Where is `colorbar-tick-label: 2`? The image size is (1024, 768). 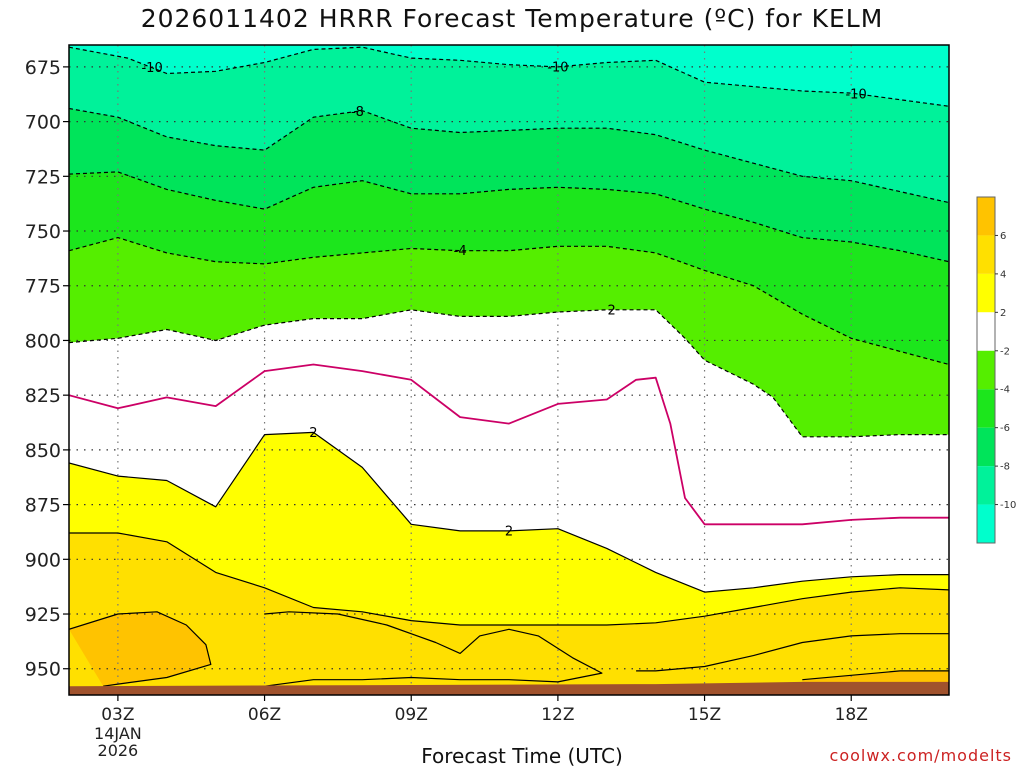 colorbar-tick-label: 2 is located at coordinates (1003, 313).